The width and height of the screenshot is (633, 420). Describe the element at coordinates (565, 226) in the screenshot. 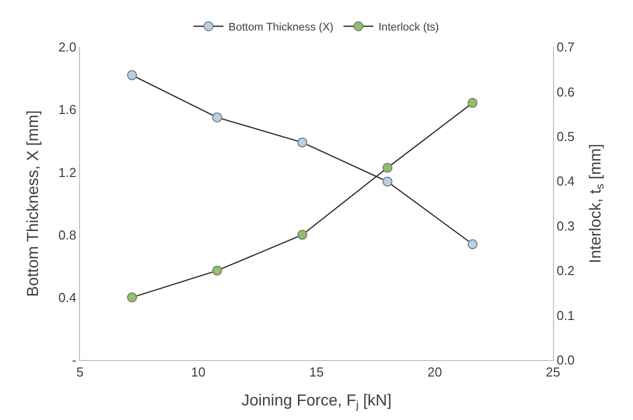

I see `y2-tick-label: 0.3` at that location.